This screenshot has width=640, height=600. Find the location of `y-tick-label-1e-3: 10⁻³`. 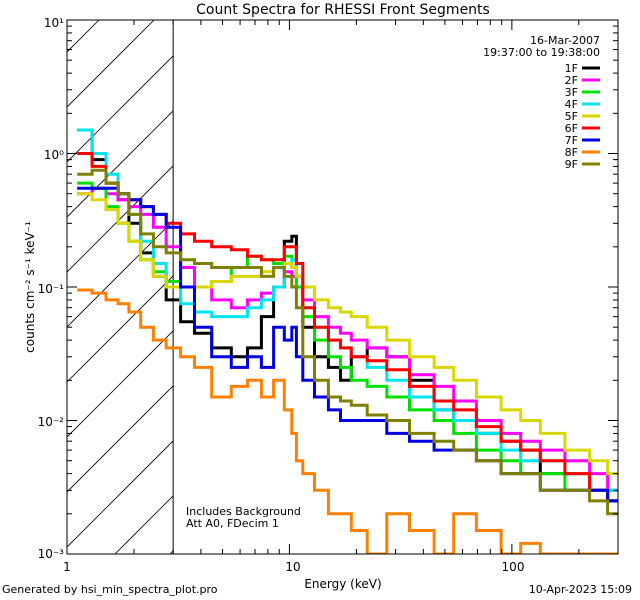

y-tick-label-1e-3: 10⁻³ is located at coordinates (51, 554).